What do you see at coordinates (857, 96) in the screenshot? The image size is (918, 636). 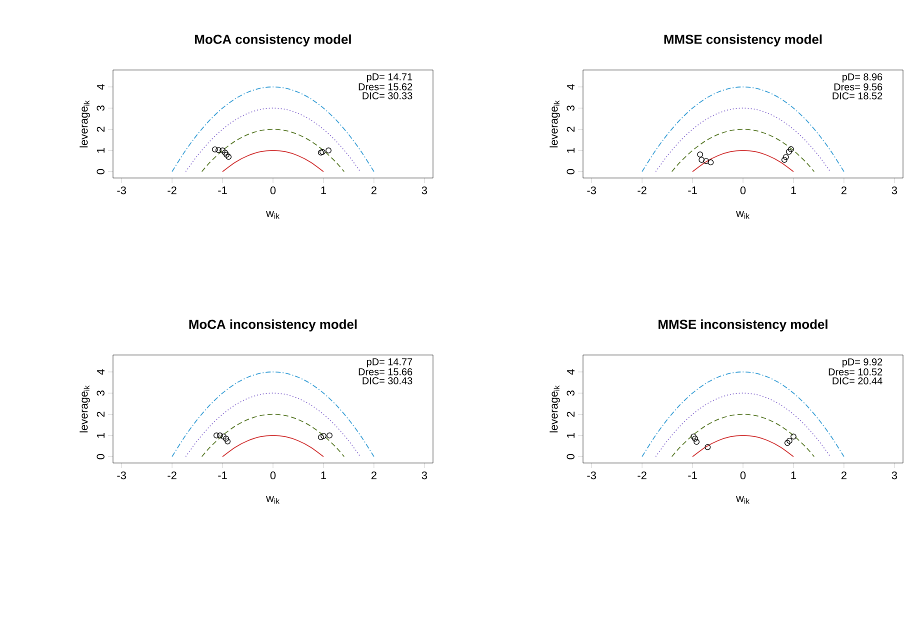 I see `annotation: DIC= 18.52` at bounding box center [857, 96].